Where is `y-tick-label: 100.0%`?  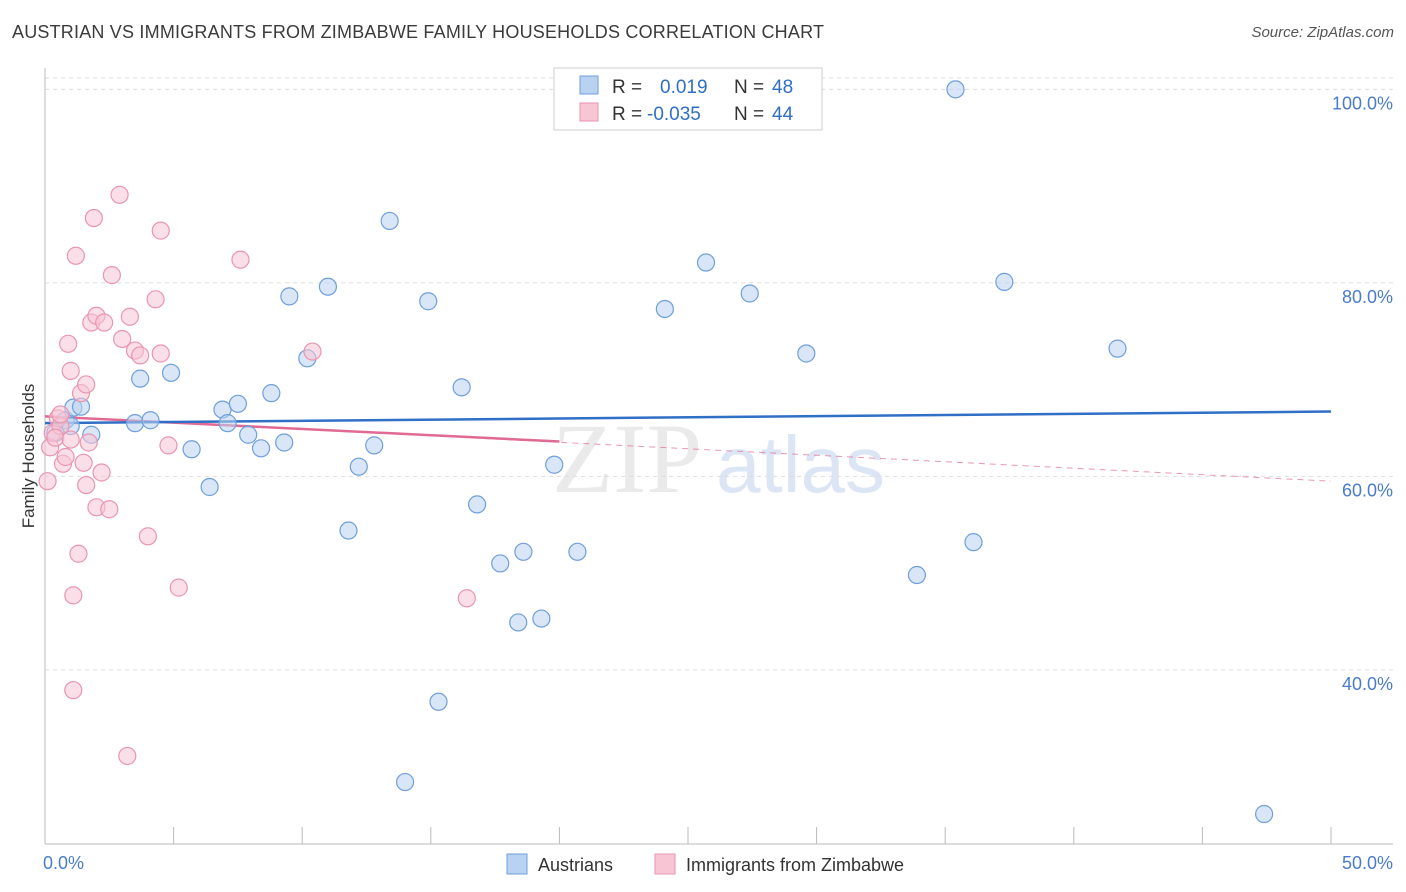 y-tick-label: 100.0% is located at coordinates (1362, 103).